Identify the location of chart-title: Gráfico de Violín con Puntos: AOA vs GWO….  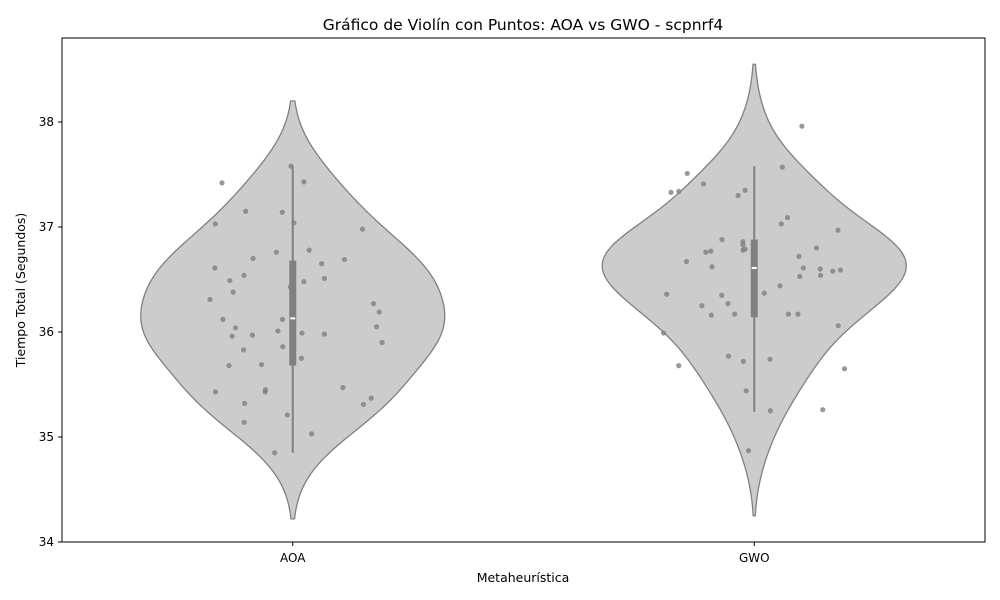
(523, 25).